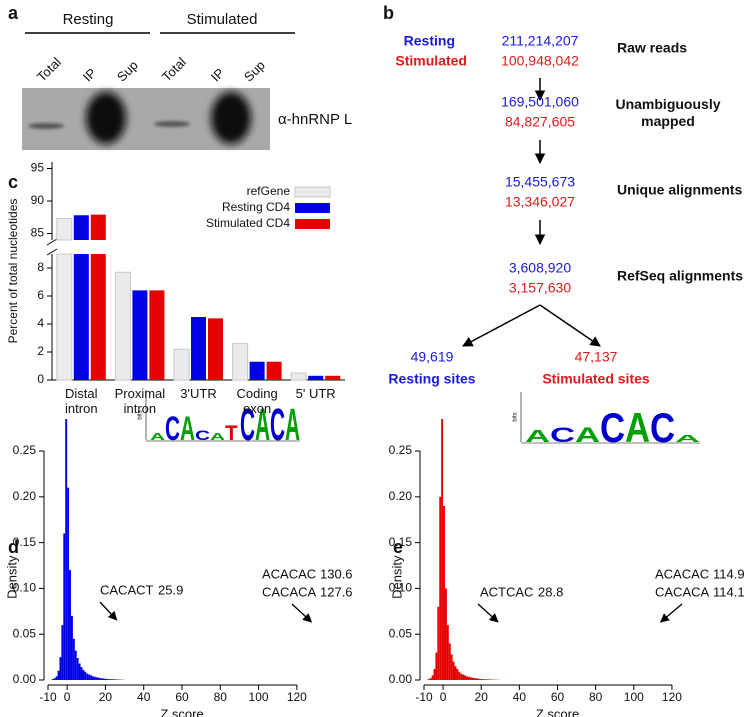 The width and height of the screenshot is (750, 717). I want to click on y-tick-label: 0.10, so click(25, 588).